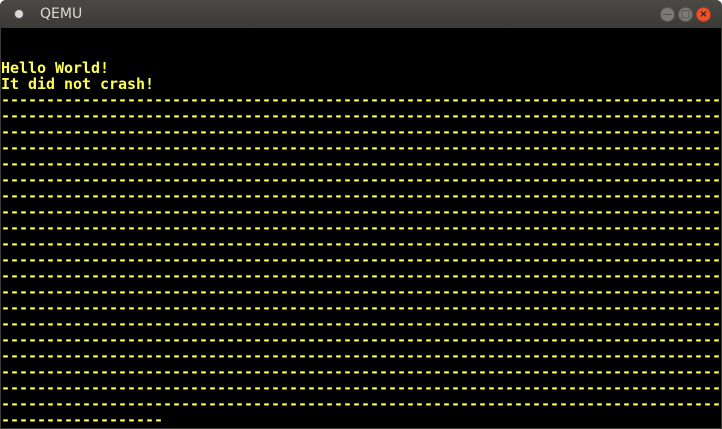 This screenshot has height=429, width=722. Describe the element at coordinates (61, 14) in the screenshot. I see `window-title: QEMU` at that location.